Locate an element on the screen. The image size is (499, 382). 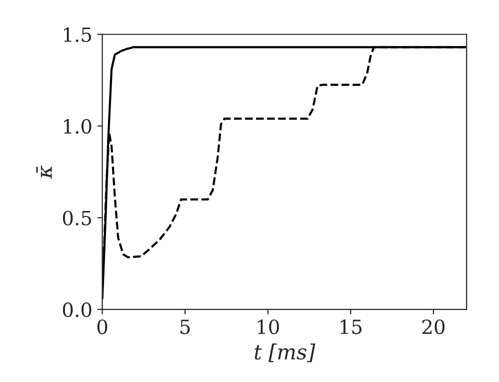
x-tick-label: 10 is located at coordinates (268, 326).